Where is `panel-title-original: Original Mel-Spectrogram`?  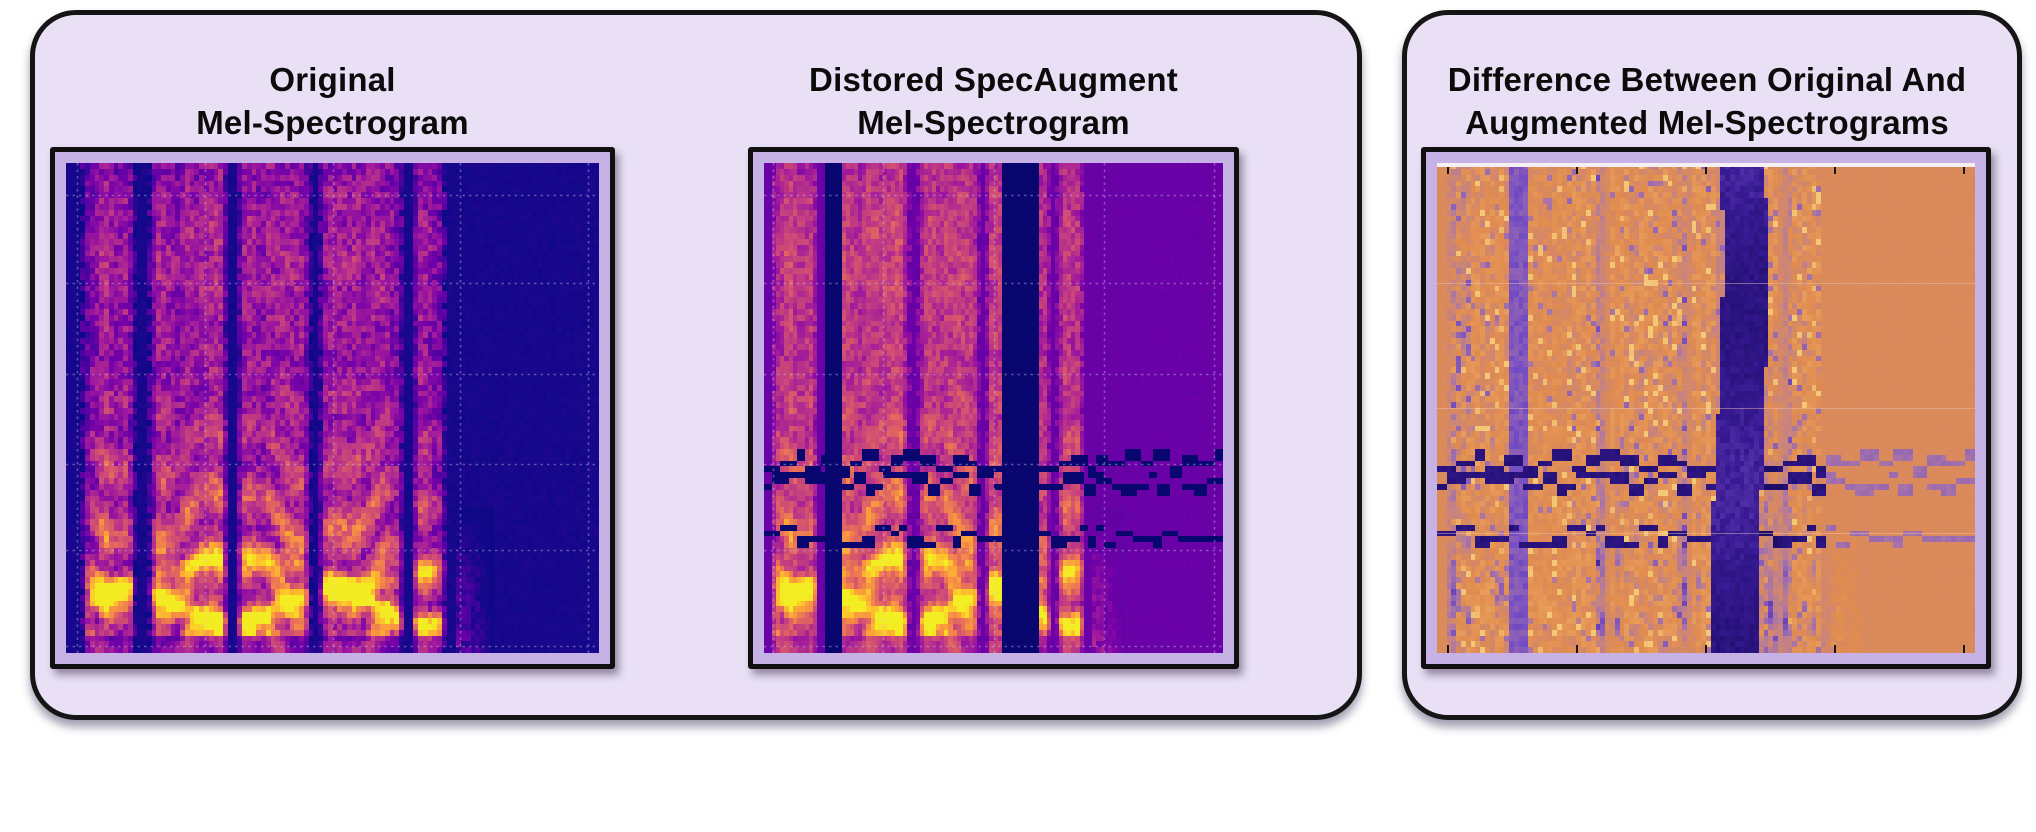
panel-title-original: Original Mel-Spectrogram is located at coordinates (332, 101).